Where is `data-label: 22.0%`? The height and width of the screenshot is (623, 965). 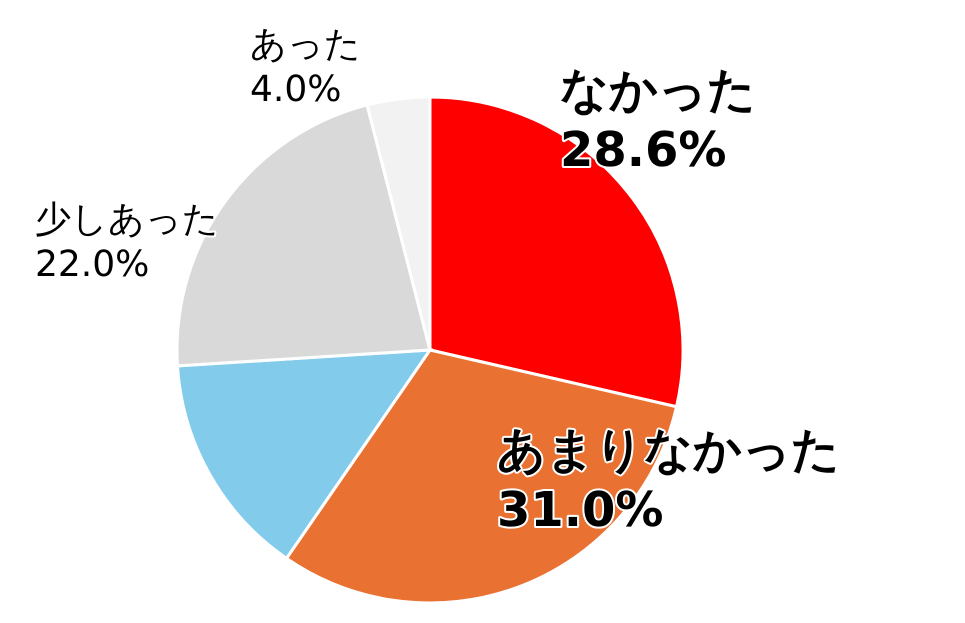
data-label: 22.0% is located at coordinates (92, 264).